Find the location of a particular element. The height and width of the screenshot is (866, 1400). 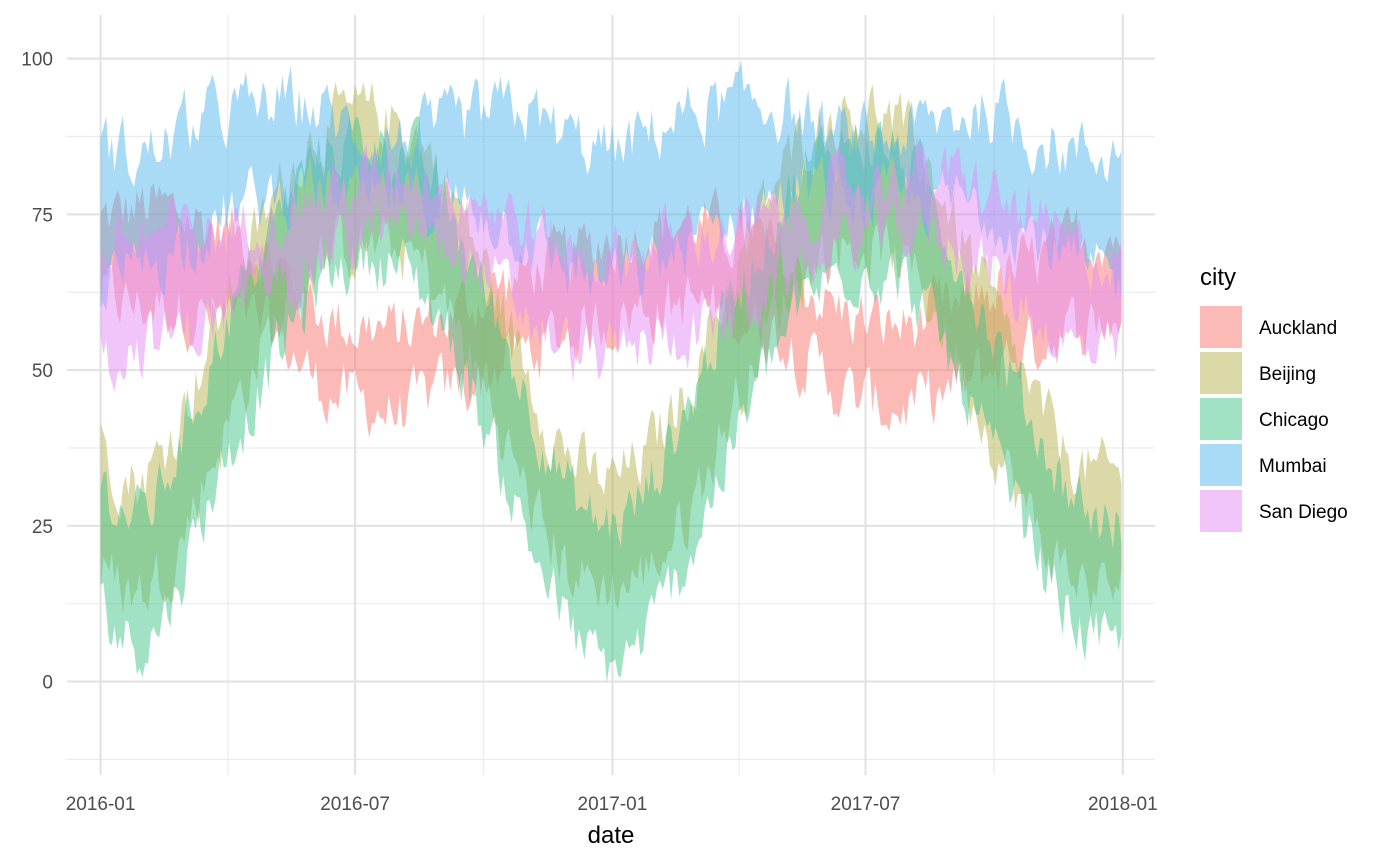

legend-swatch-chicago is located at coordinates (1221, 419).